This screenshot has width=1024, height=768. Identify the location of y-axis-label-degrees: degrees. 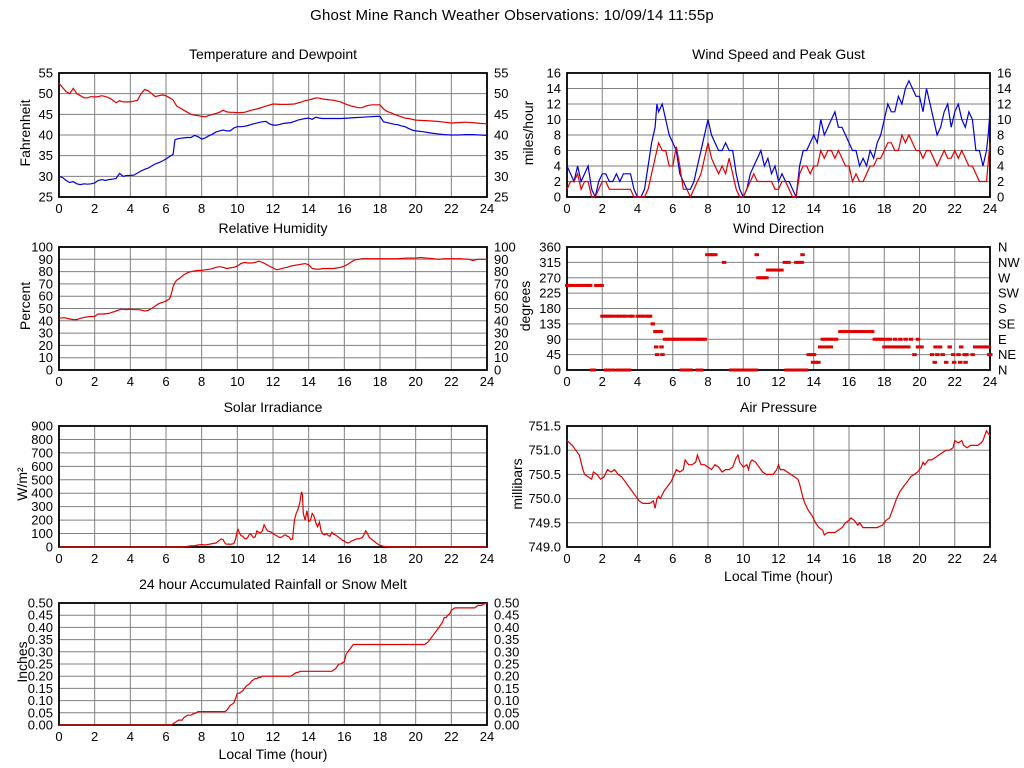
(525, 306).